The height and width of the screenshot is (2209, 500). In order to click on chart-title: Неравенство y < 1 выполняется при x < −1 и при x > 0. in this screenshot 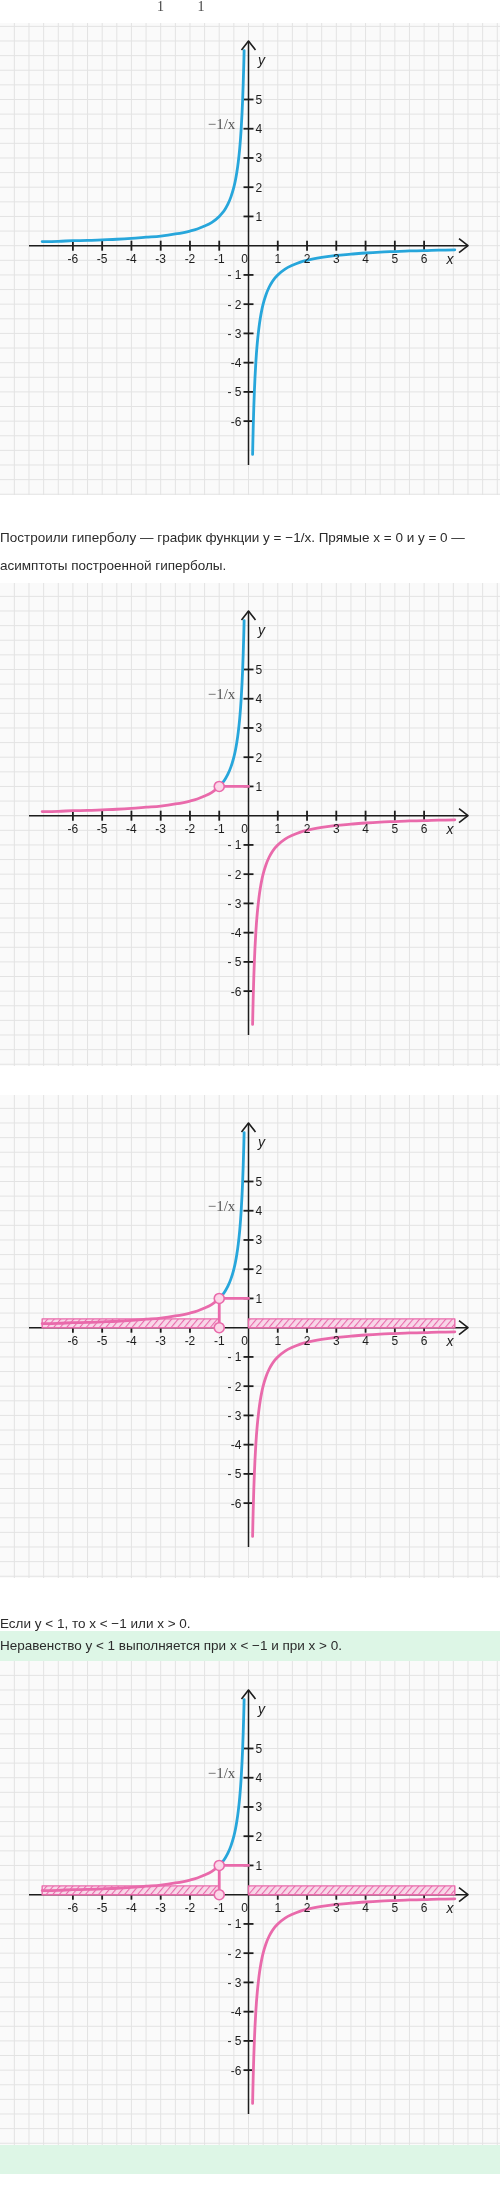, I will do `click(171, 1646)`.